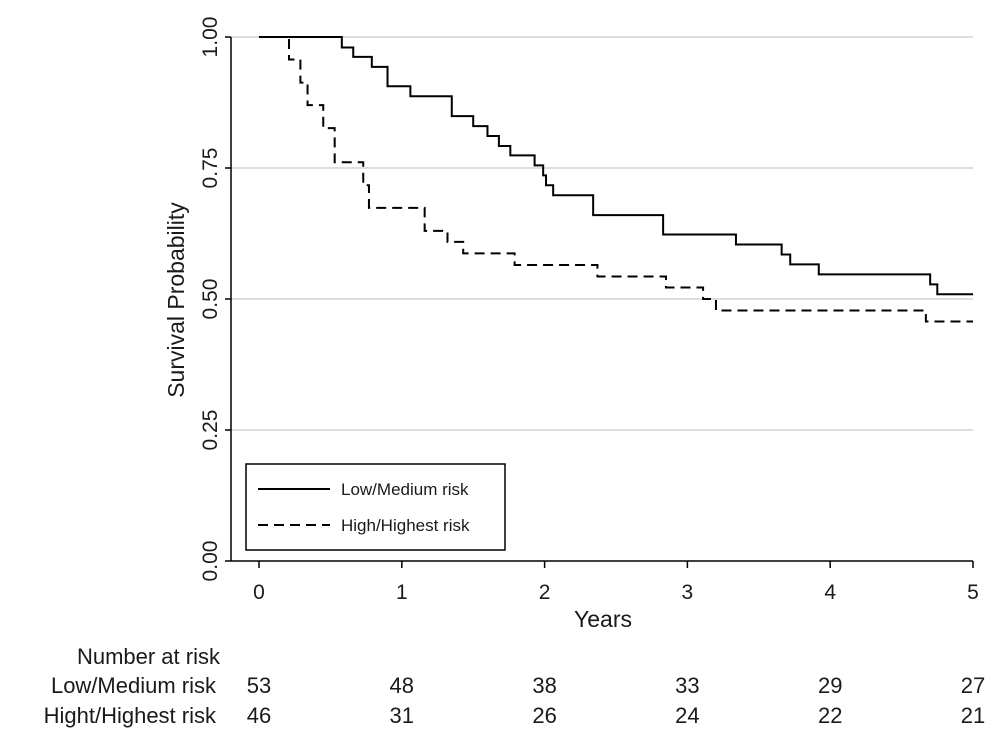 This screenshot has width=1000, height=741. Describe the element at coordinates (603, 619) in the screenshot. I see `x-axis-title: Years` at that location.